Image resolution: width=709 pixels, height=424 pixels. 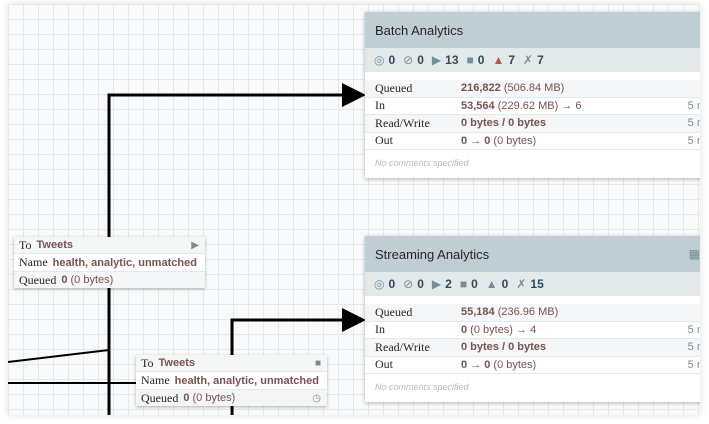 I want to click on stat-row: Queued 216,822 (506.84 MB), so click(x=532, y=89).